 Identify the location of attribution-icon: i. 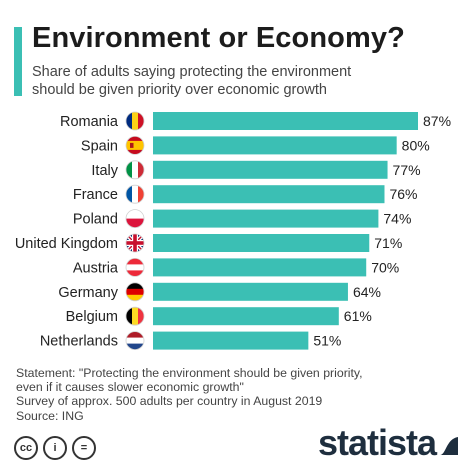
(55, 448).